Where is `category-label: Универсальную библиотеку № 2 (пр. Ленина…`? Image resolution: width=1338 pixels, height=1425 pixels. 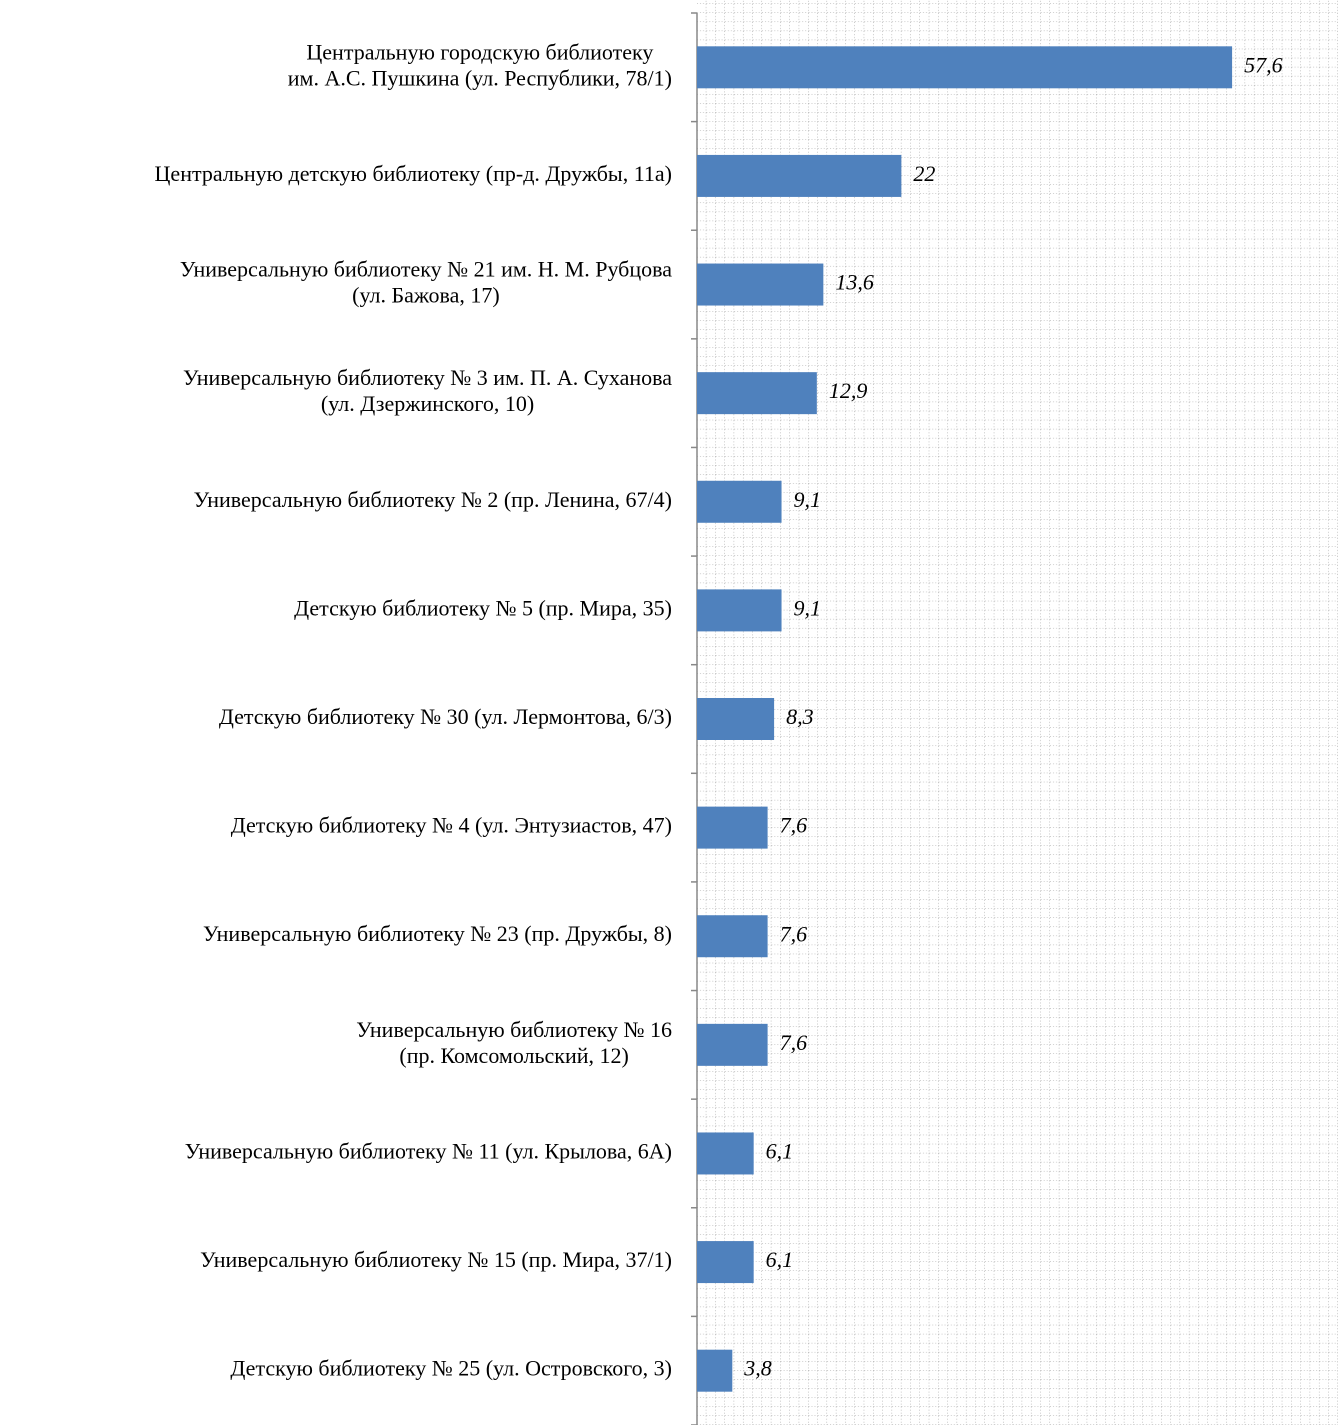 category-label: Универсальную библиотеку № 2 (пр. Ленина… is located at coordinates (433, 499).